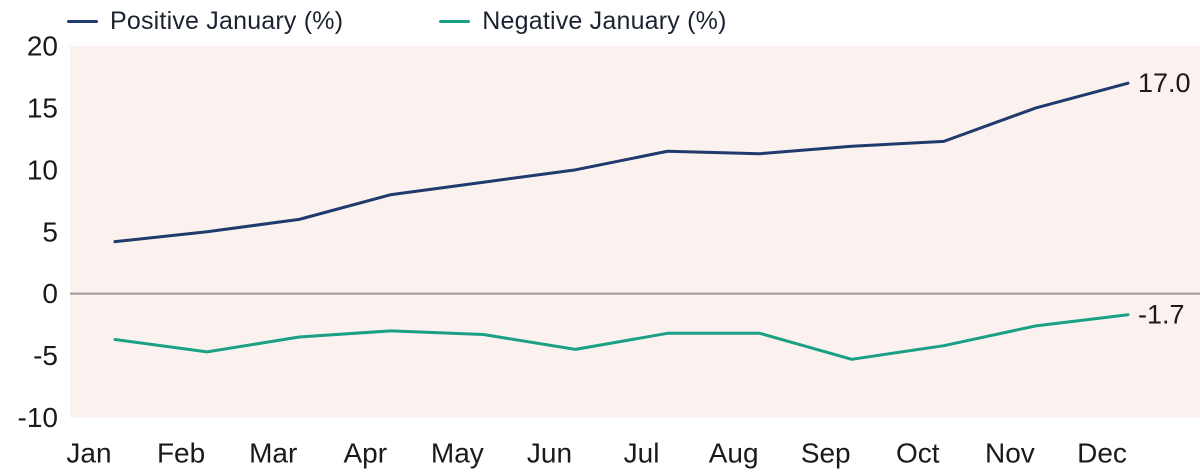 Image resolution: width=1200 pixels, height=473 pixels. I want to click on negative-end-value-label: -1.7, so click(1161, 315).